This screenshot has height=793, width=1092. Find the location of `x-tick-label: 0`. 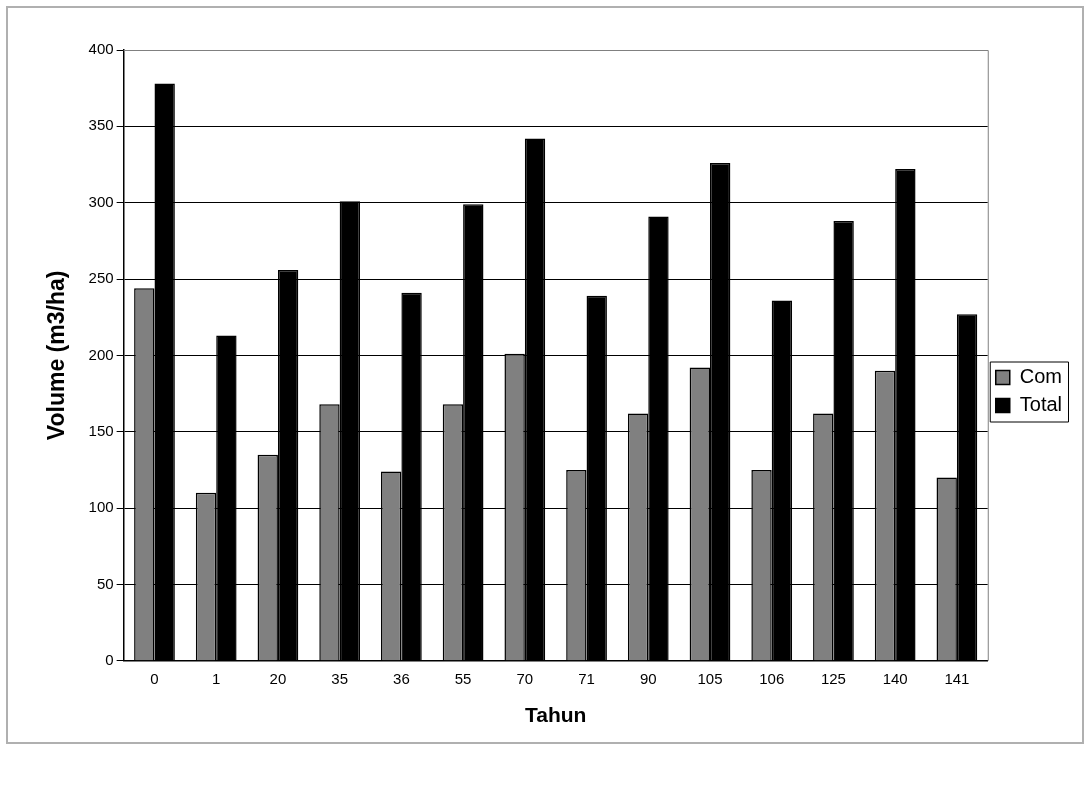

x-tick-label: 0 is located at coordinates (154, 678).